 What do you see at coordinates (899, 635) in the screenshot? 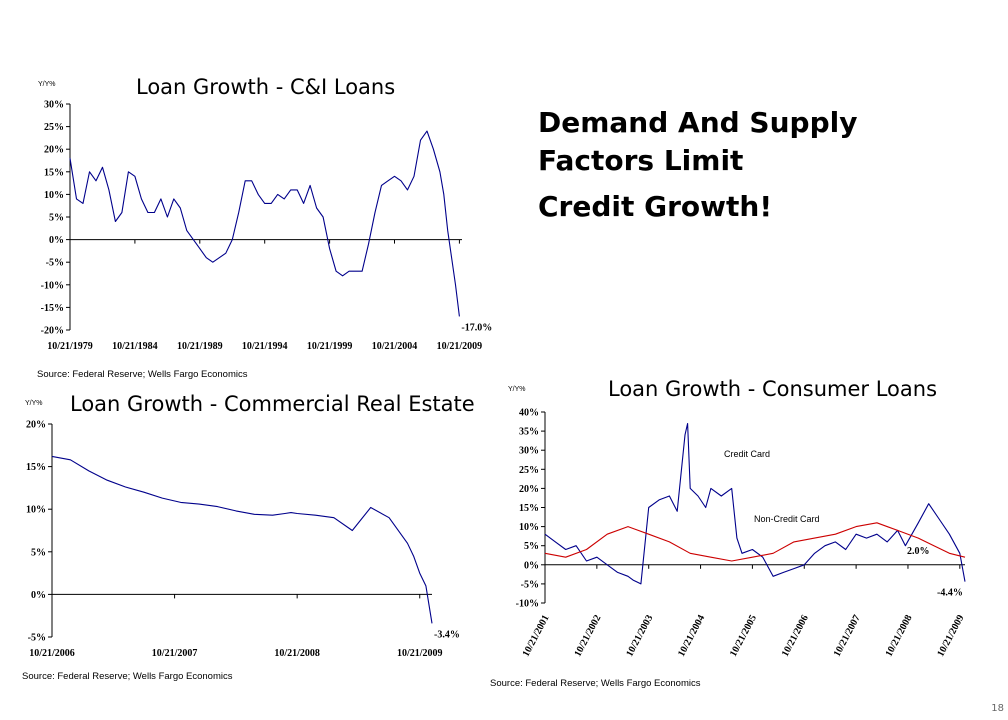
I see `consumer-x-tick-label: 10/21/2008` at bounding box center [899, 635].